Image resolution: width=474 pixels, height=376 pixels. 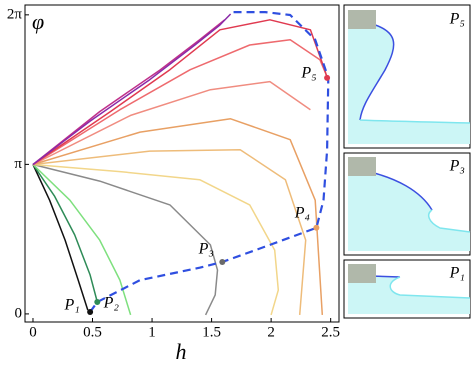 I want to click on y-axis-label: φ, so click(x=38, y=21).